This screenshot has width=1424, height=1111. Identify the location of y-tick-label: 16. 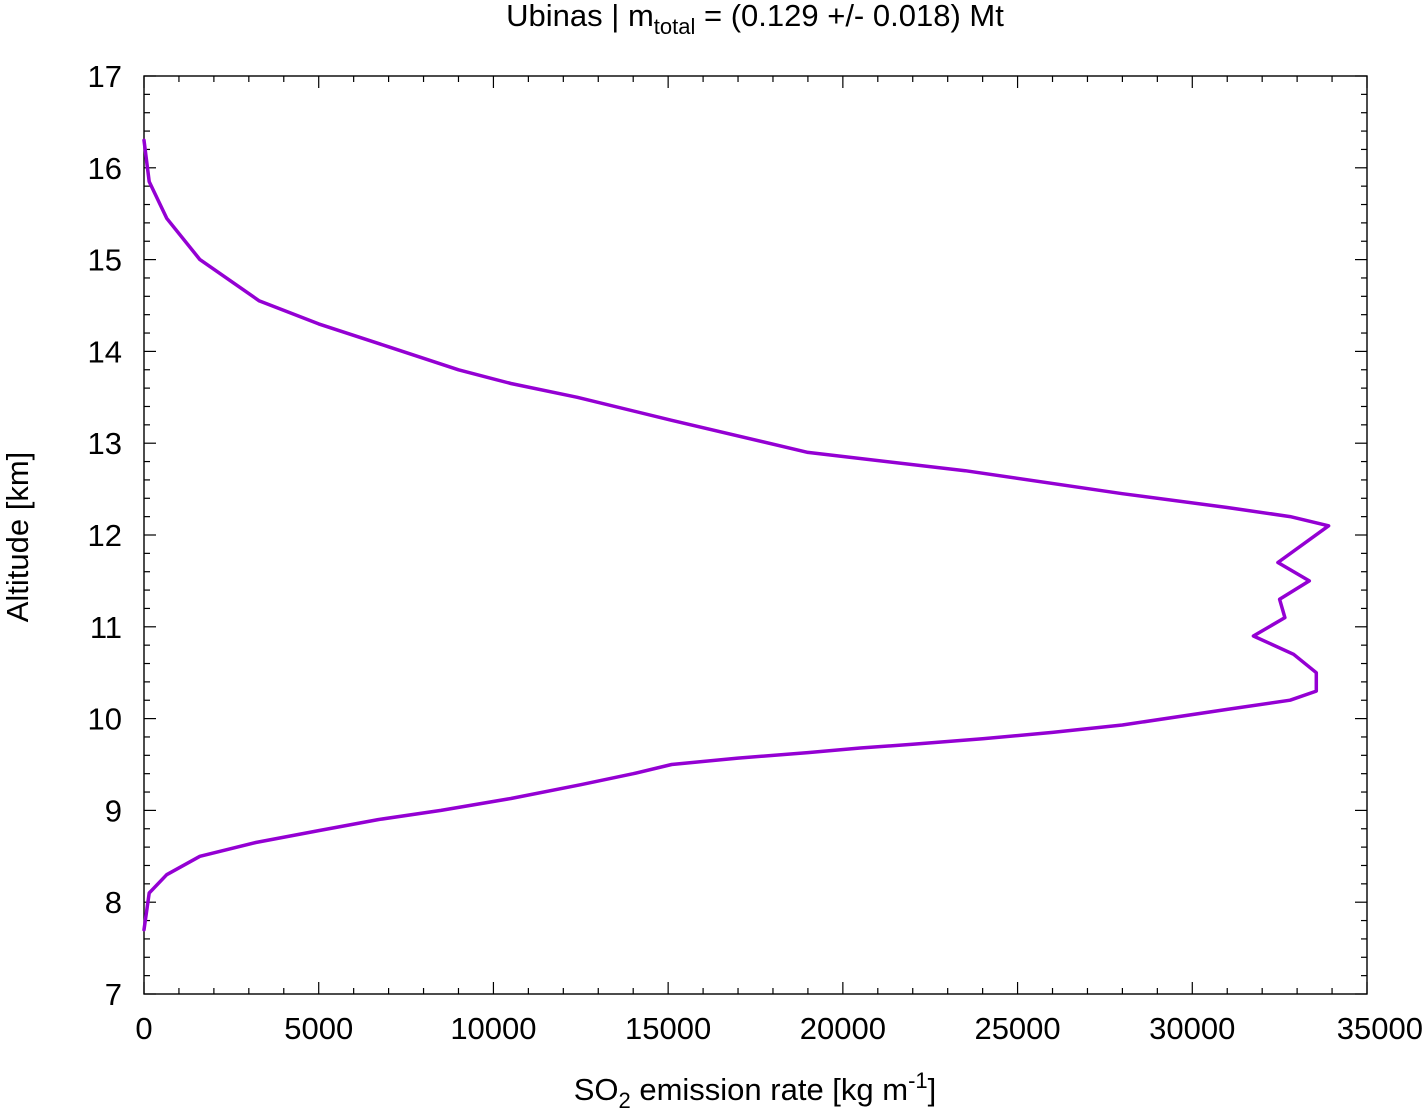
(105, 168).